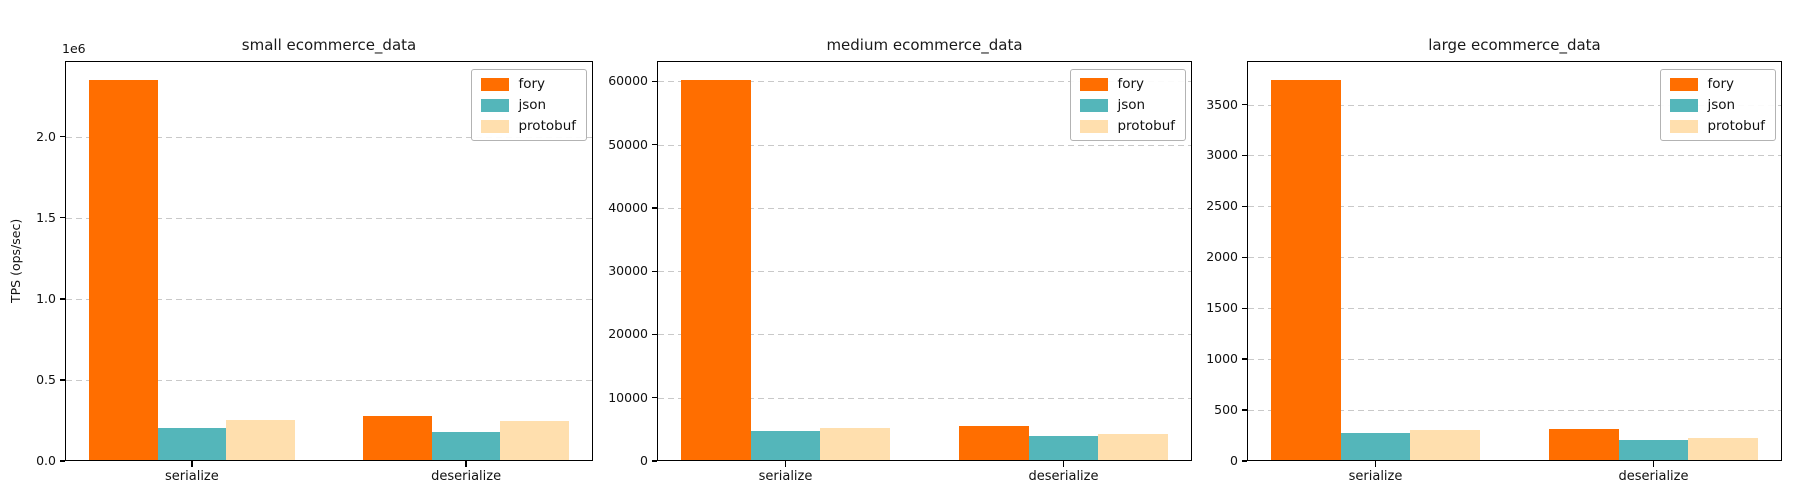 Image resolution: width=1800 pixels, height=500 pixels. I want to click on y-tick-label: 60000, so click(628, 81).